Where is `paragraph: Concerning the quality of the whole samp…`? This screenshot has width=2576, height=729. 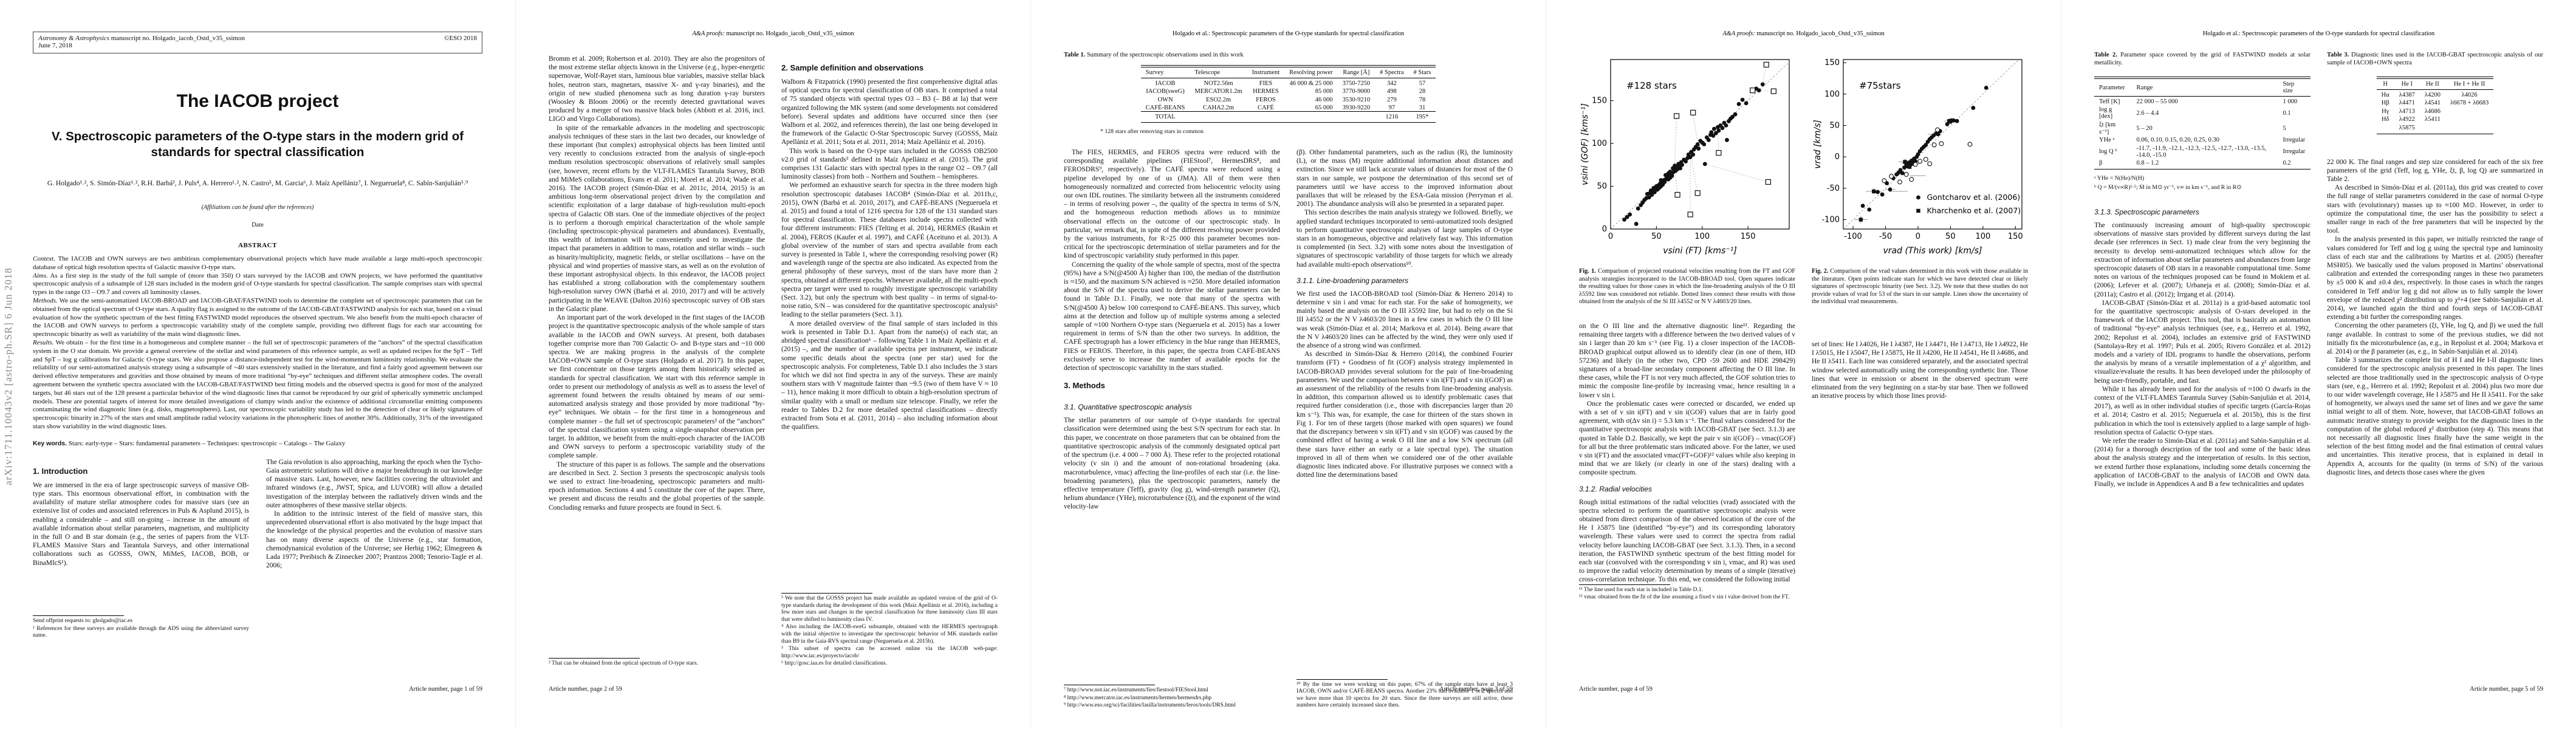 paragraph: Concerning the quality of the whole samp… is located at coordinates (1172, 316).